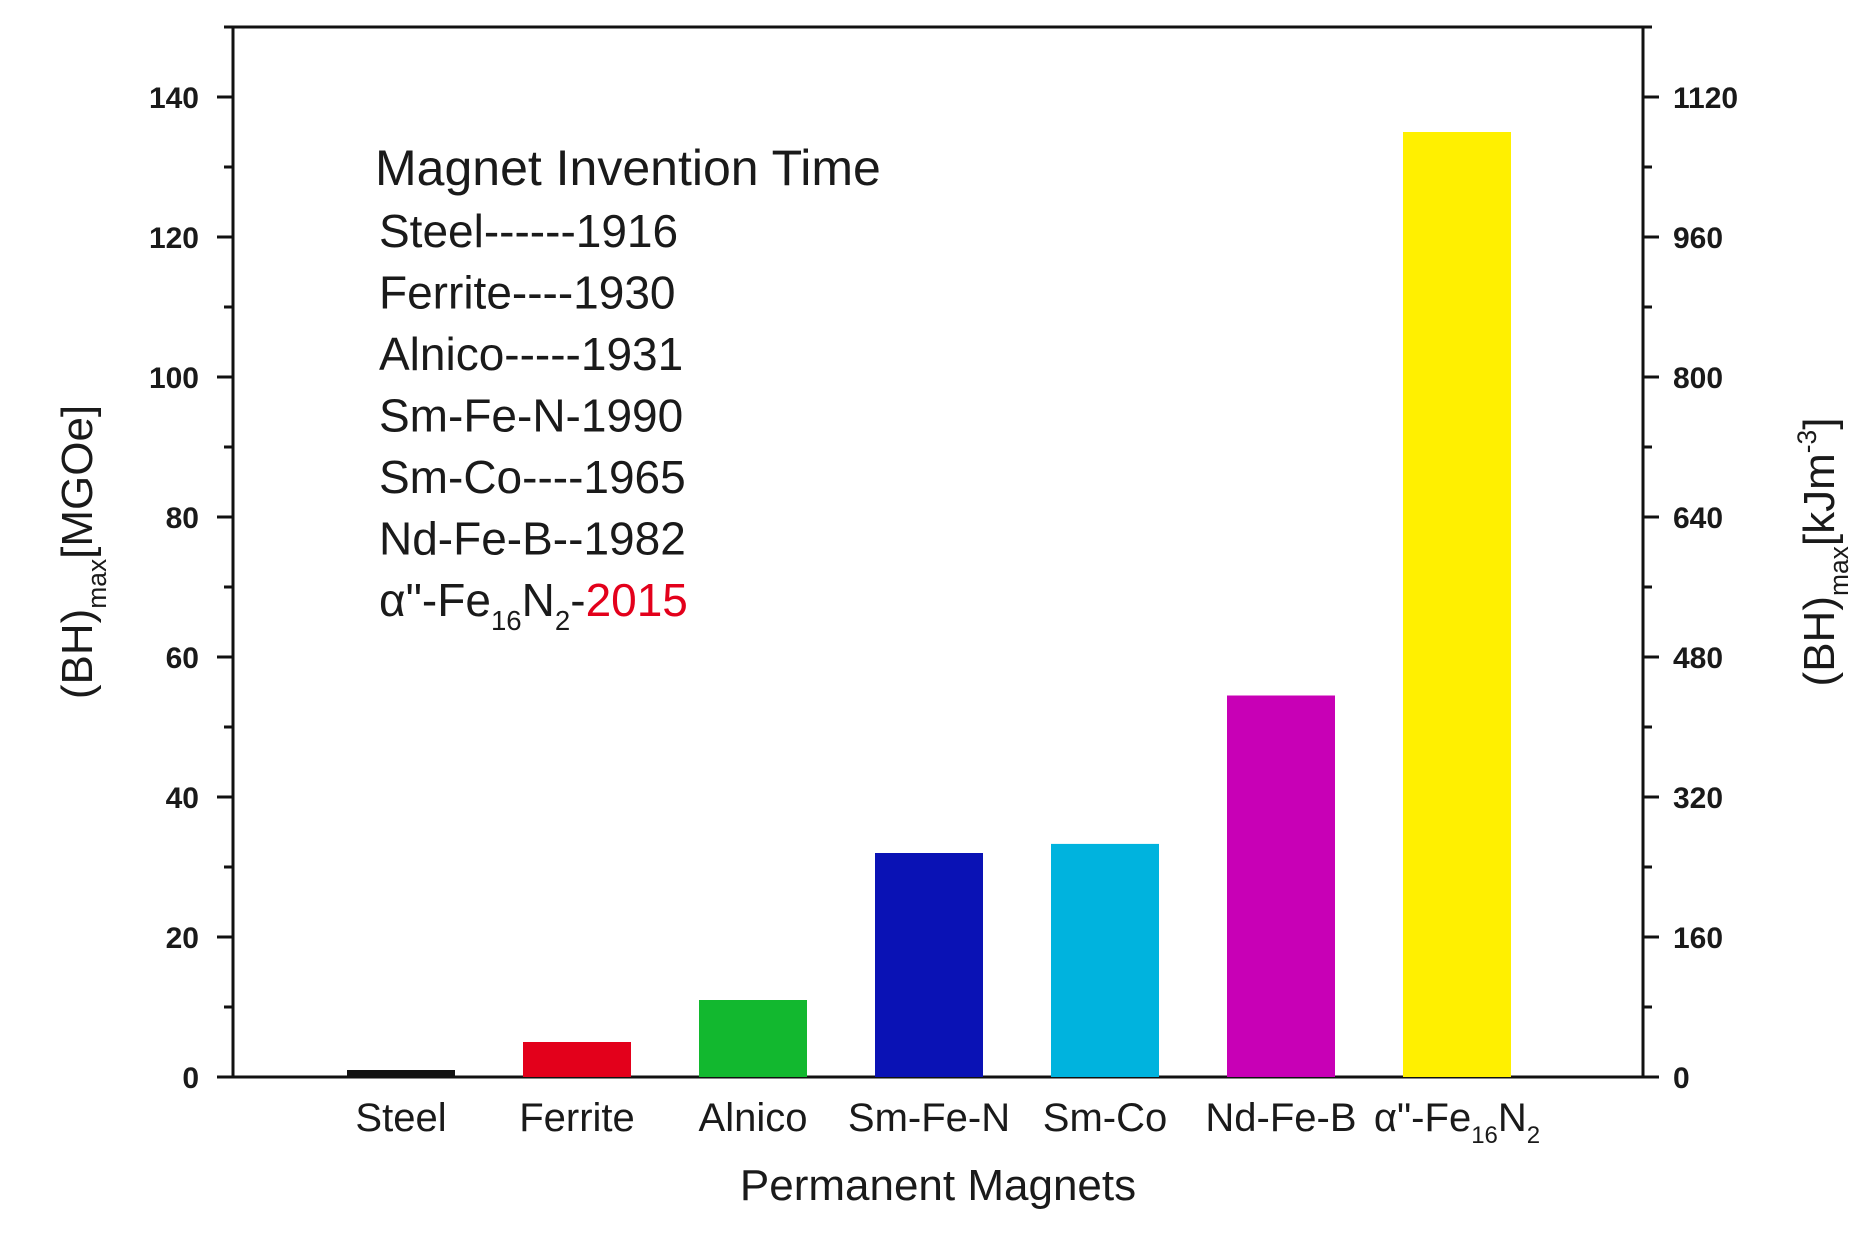 This screenshot has height=1238, width=1876. I want to click on x-tick-label-text: Sm-Fe-N, so click(929, 1118).